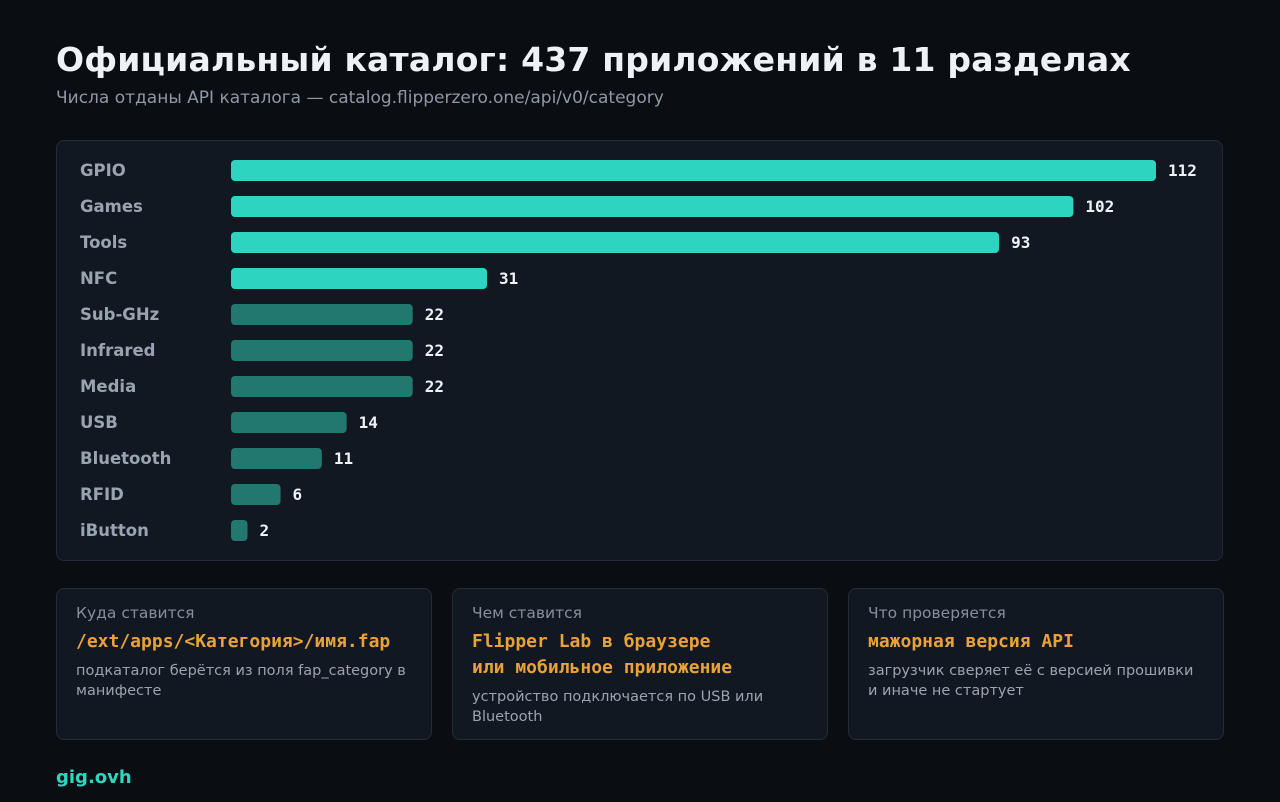 The width and height of the screenshot is (1280, 802). What do you see at coordinates (119, 314) in the screenshot?
I see `category-label: Sub-GHz` at bounding box center [119, 314].